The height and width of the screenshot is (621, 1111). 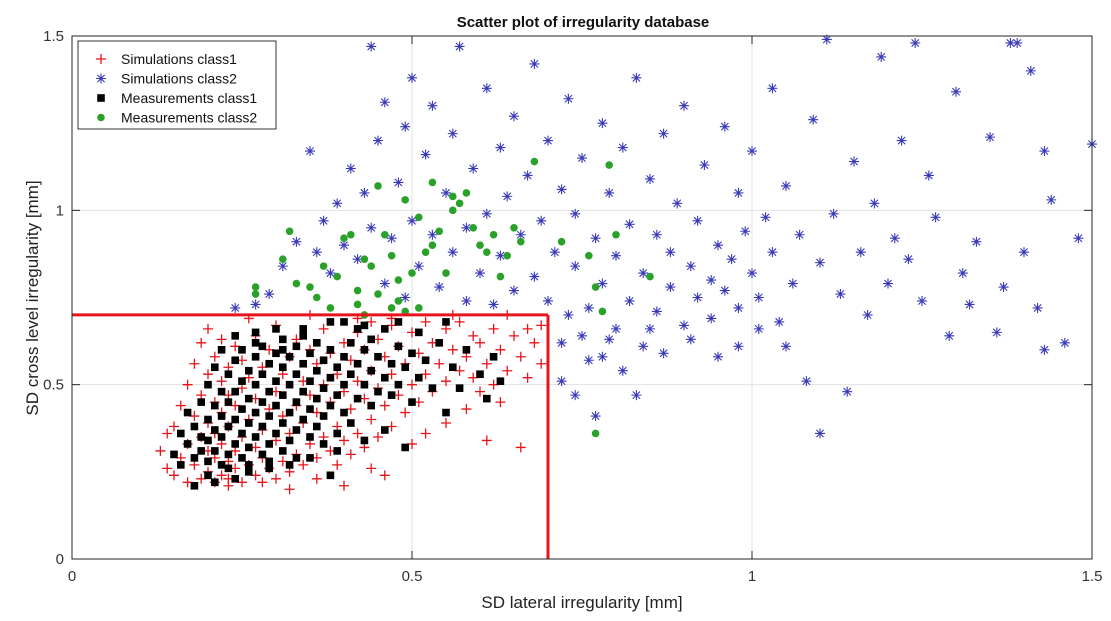 I want to click on x-tick-label: 1.5, so click(x=1092, y=576).